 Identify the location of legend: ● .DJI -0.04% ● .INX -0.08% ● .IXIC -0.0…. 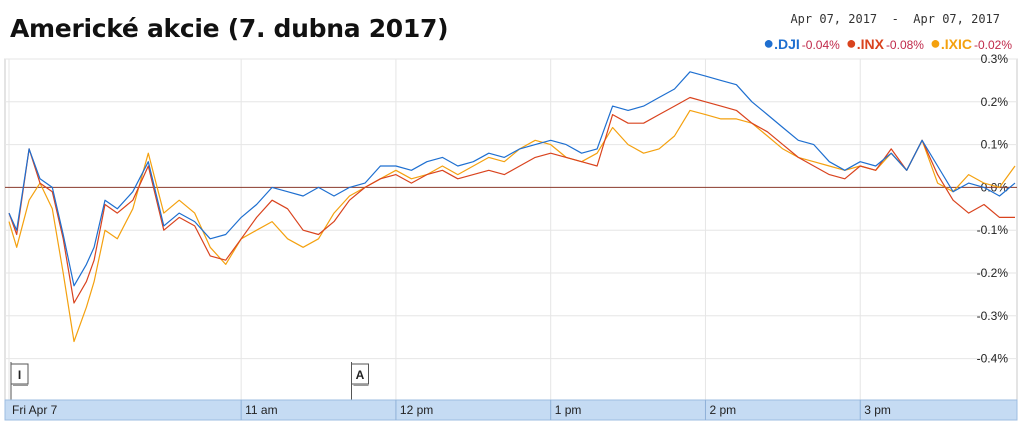
(887, 43).